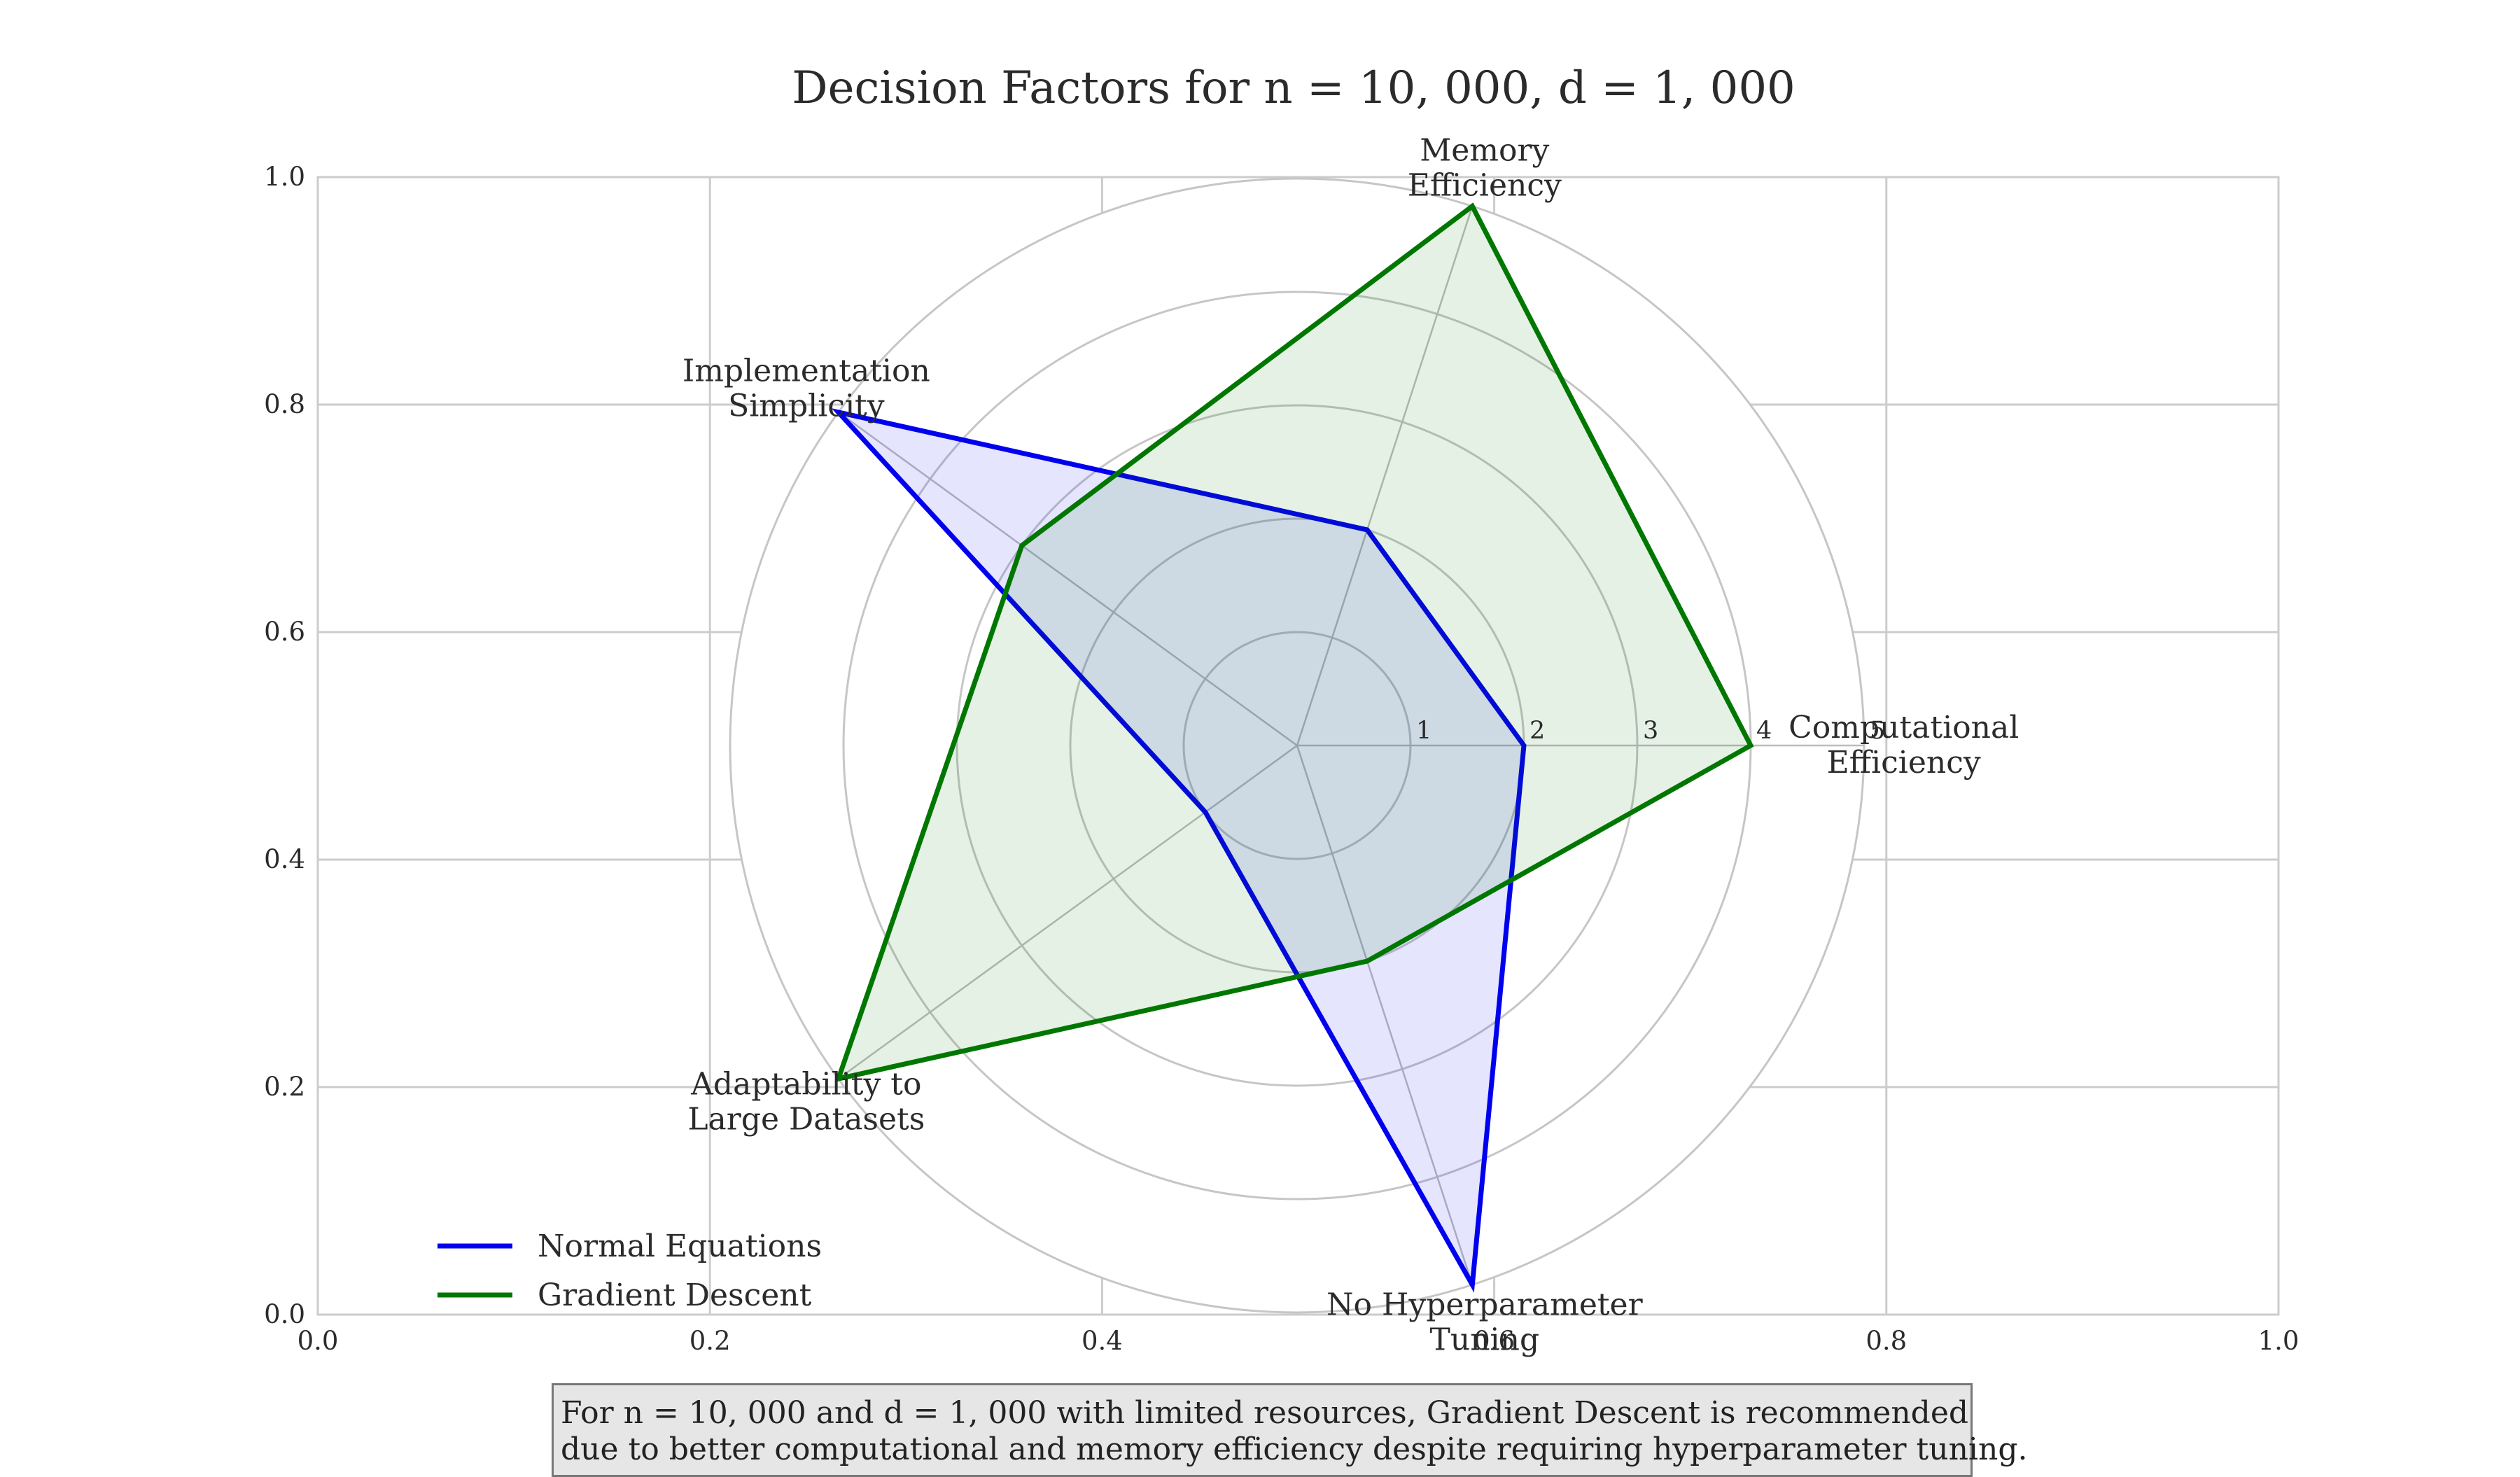 Image resolution: width=2520 pixels, height=1477 pixels. I want to click on legend-label: Gradient Descent, so click(675, 1295).